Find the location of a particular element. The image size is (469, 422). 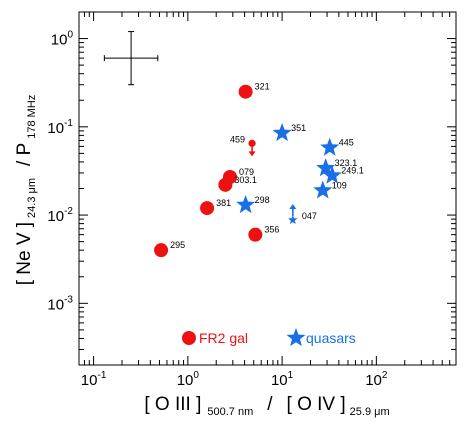

data-point-fr2-303.1 is located at coordinates (225, 184).